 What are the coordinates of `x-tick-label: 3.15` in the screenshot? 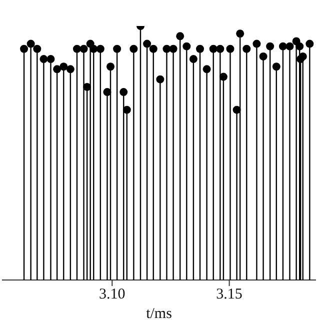 It's located at (229, 294).